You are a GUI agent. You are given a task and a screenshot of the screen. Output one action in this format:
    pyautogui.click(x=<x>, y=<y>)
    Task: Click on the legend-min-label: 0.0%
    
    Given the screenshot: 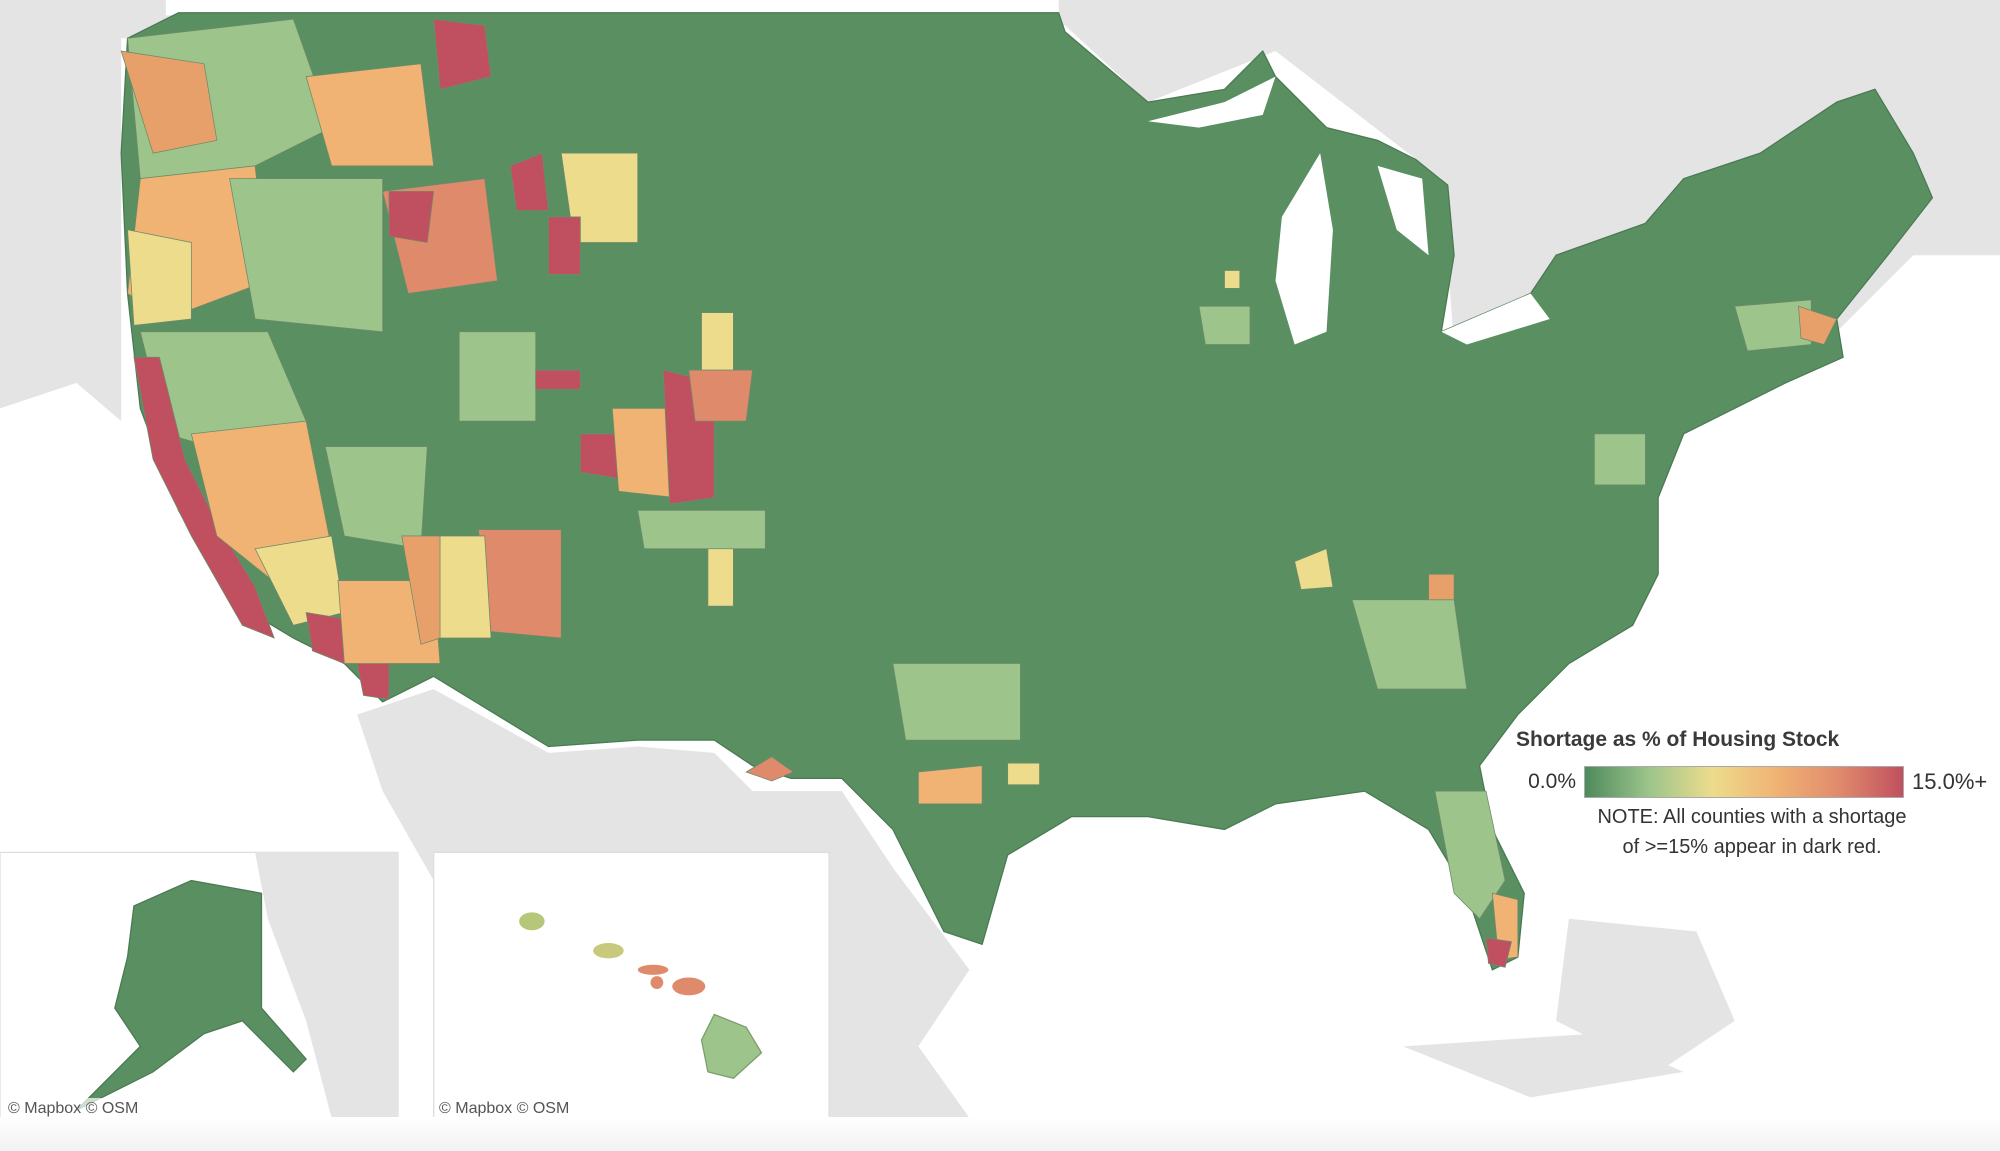 What is the action you would take?
    pyautogui.click(x=1552, y=781)
    